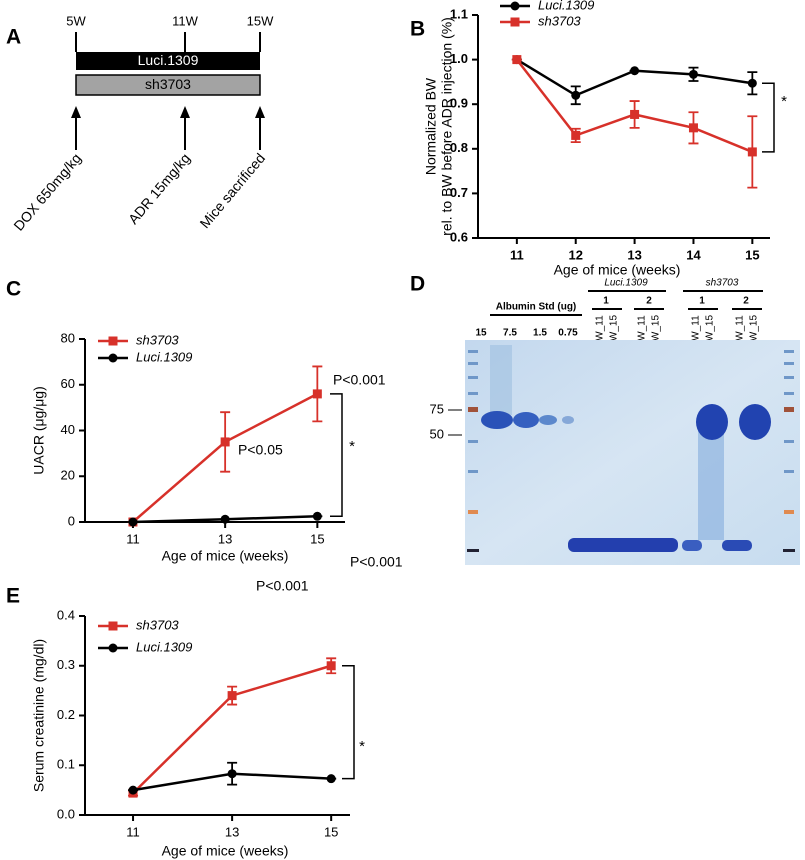 This screenshot has height=860, width=805. Describe the element at coordinates (510, 333) in the screenshot. I see `standard-amount: 7.5` at that location.